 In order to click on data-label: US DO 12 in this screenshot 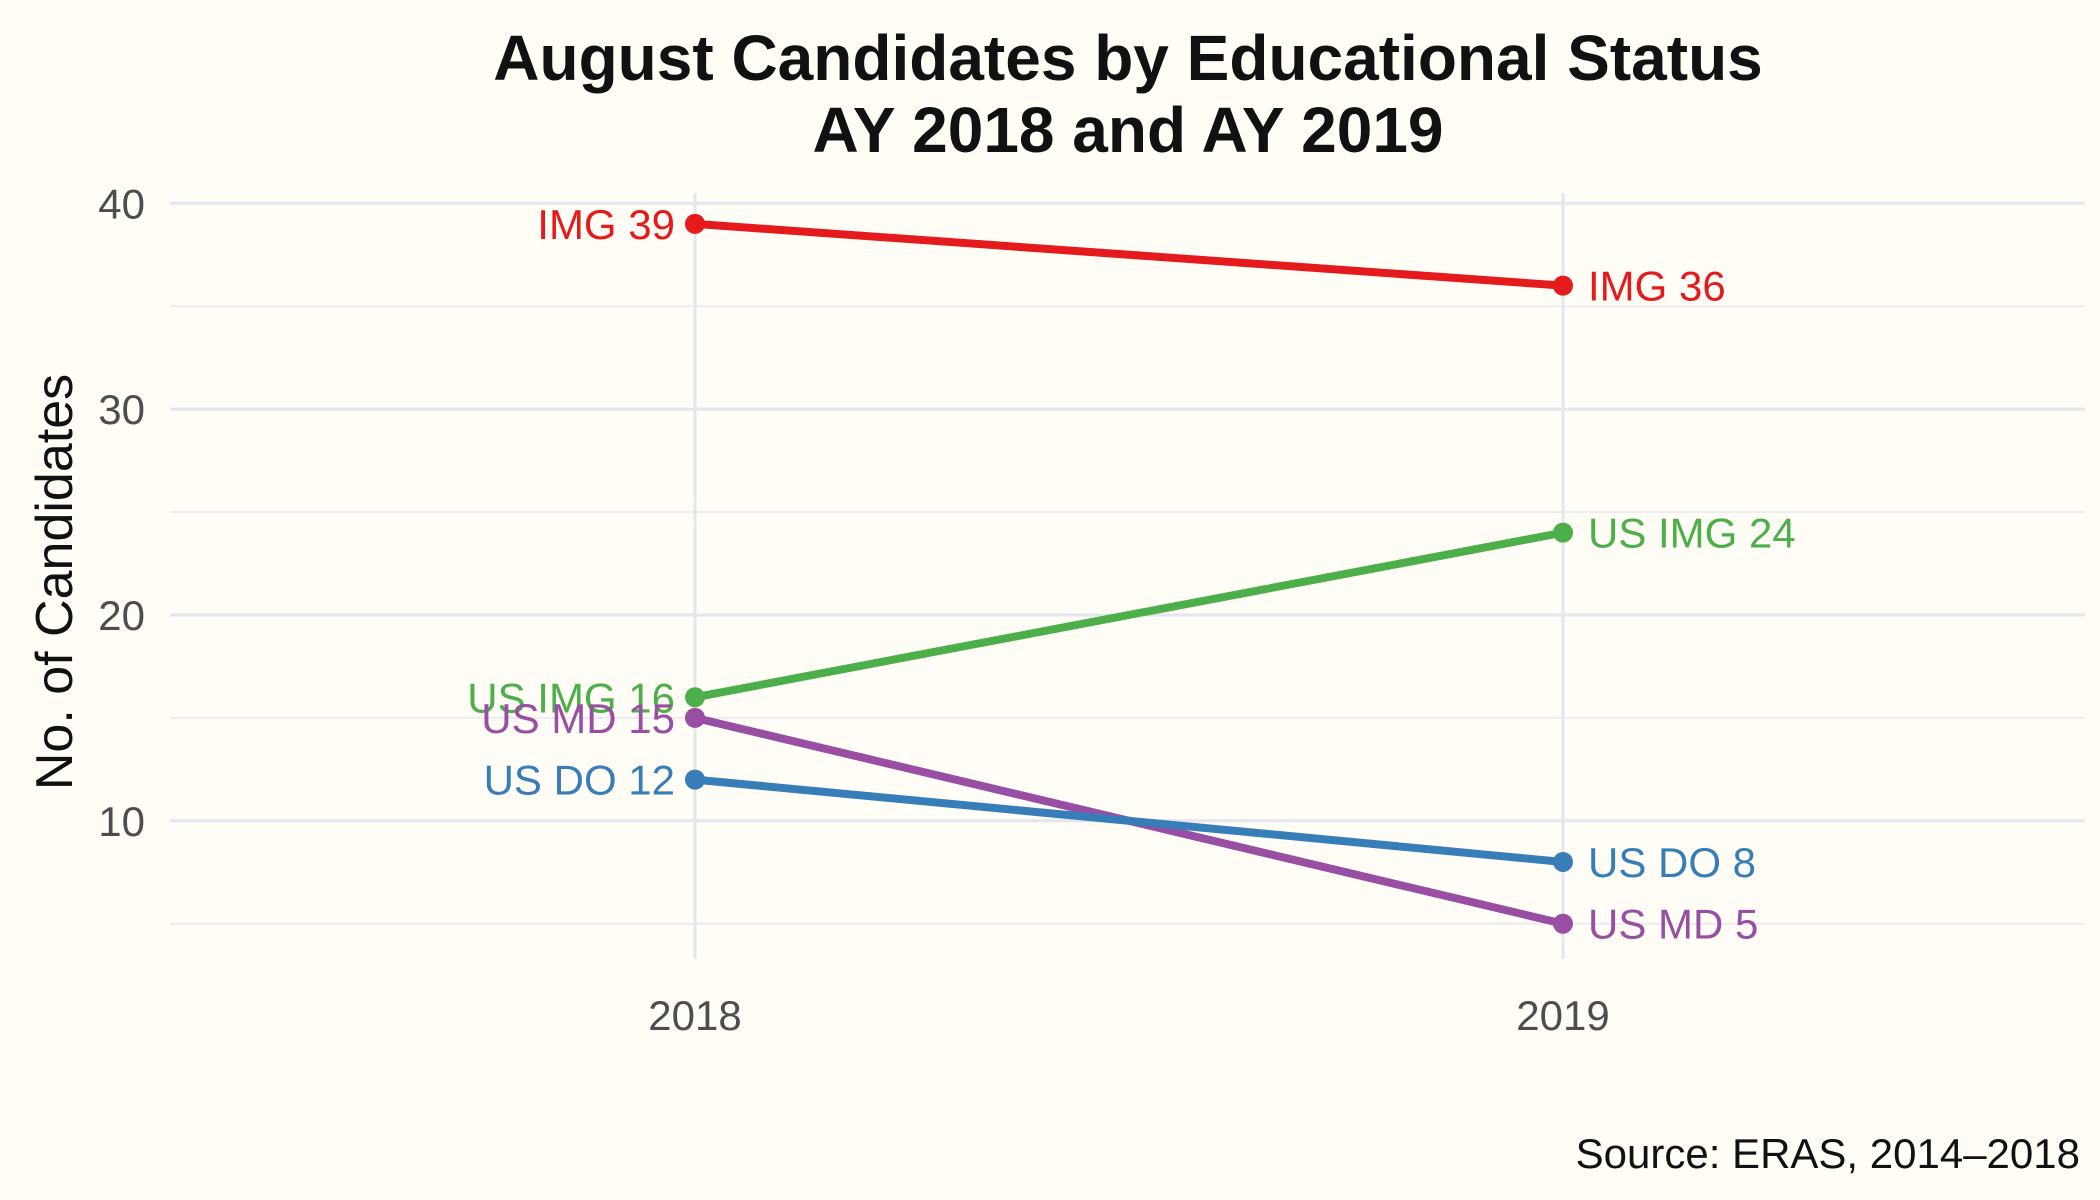, I will do `click(579, 780)`.